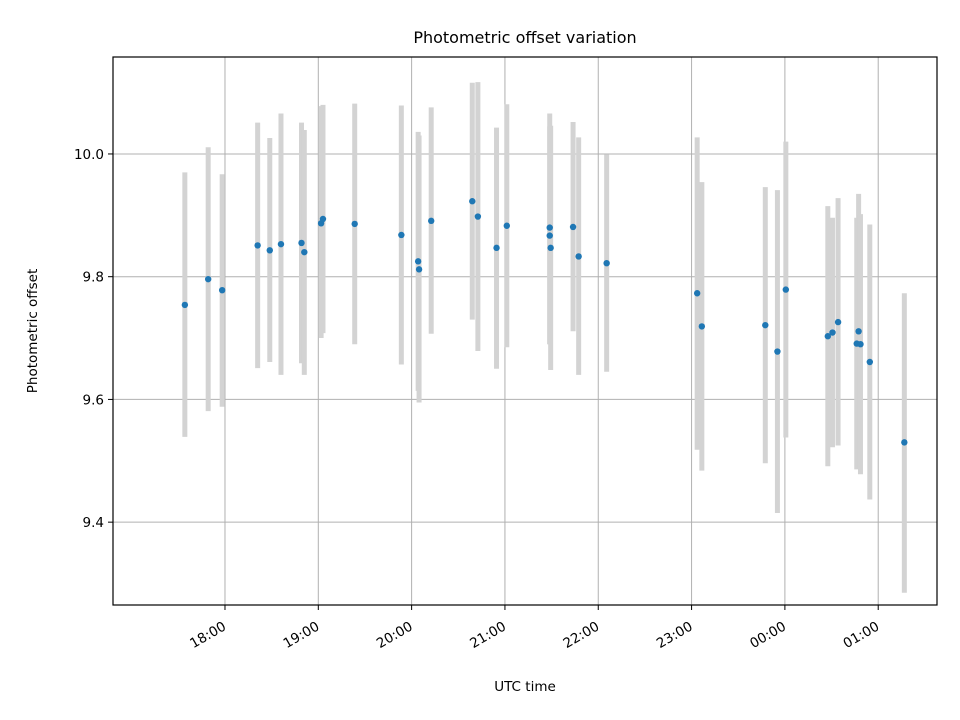  I want to click on x-tick-label: 00:00, so click(768, 635).